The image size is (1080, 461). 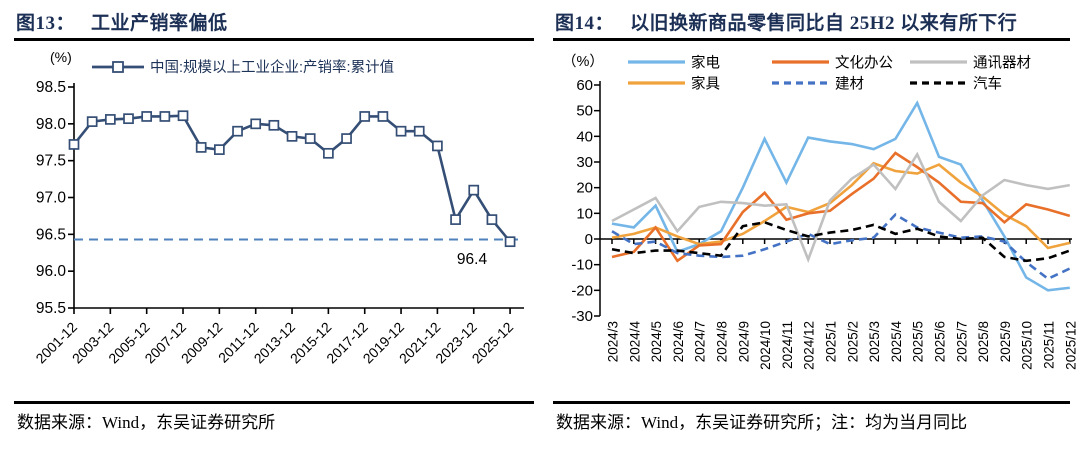 I want to click on svg-text: 文化办公, so click(x=864, y=63).